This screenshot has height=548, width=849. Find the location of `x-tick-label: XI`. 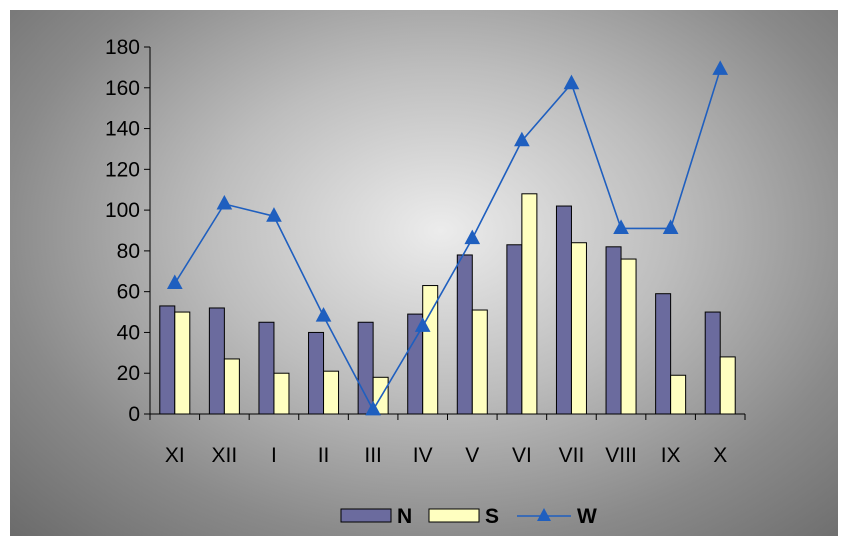

x-tick-label: XI is located at coordinates (175, 455).